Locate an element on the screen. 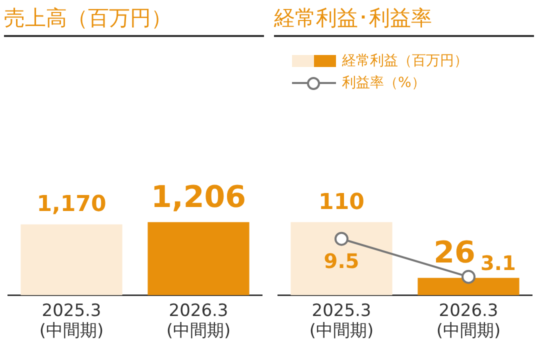 The height and width of the screenshot is (350, 540). legend-label: 利益率（%） is located at coordinates (384, 83).